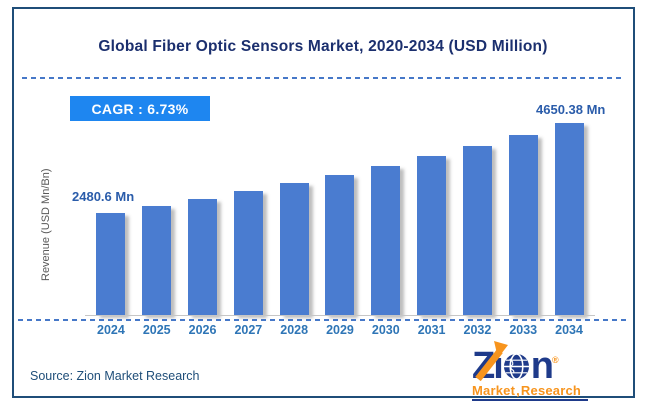  Describe the element at coordinates (340, 315) in the screenshot. I see `x-axis-line` at that location.